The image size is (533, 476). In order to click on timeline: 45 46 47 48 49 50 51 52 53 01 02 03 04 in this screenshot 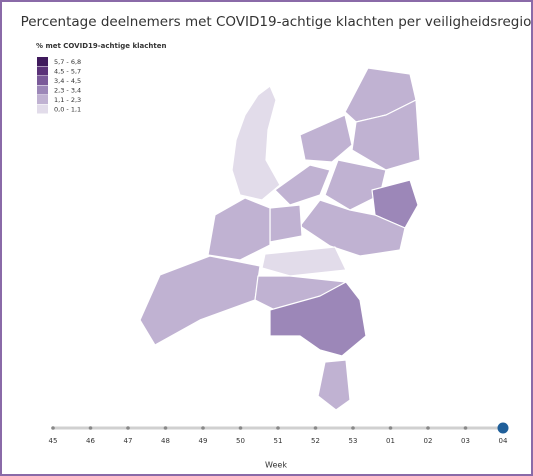, I will do `click(279, 433)`.